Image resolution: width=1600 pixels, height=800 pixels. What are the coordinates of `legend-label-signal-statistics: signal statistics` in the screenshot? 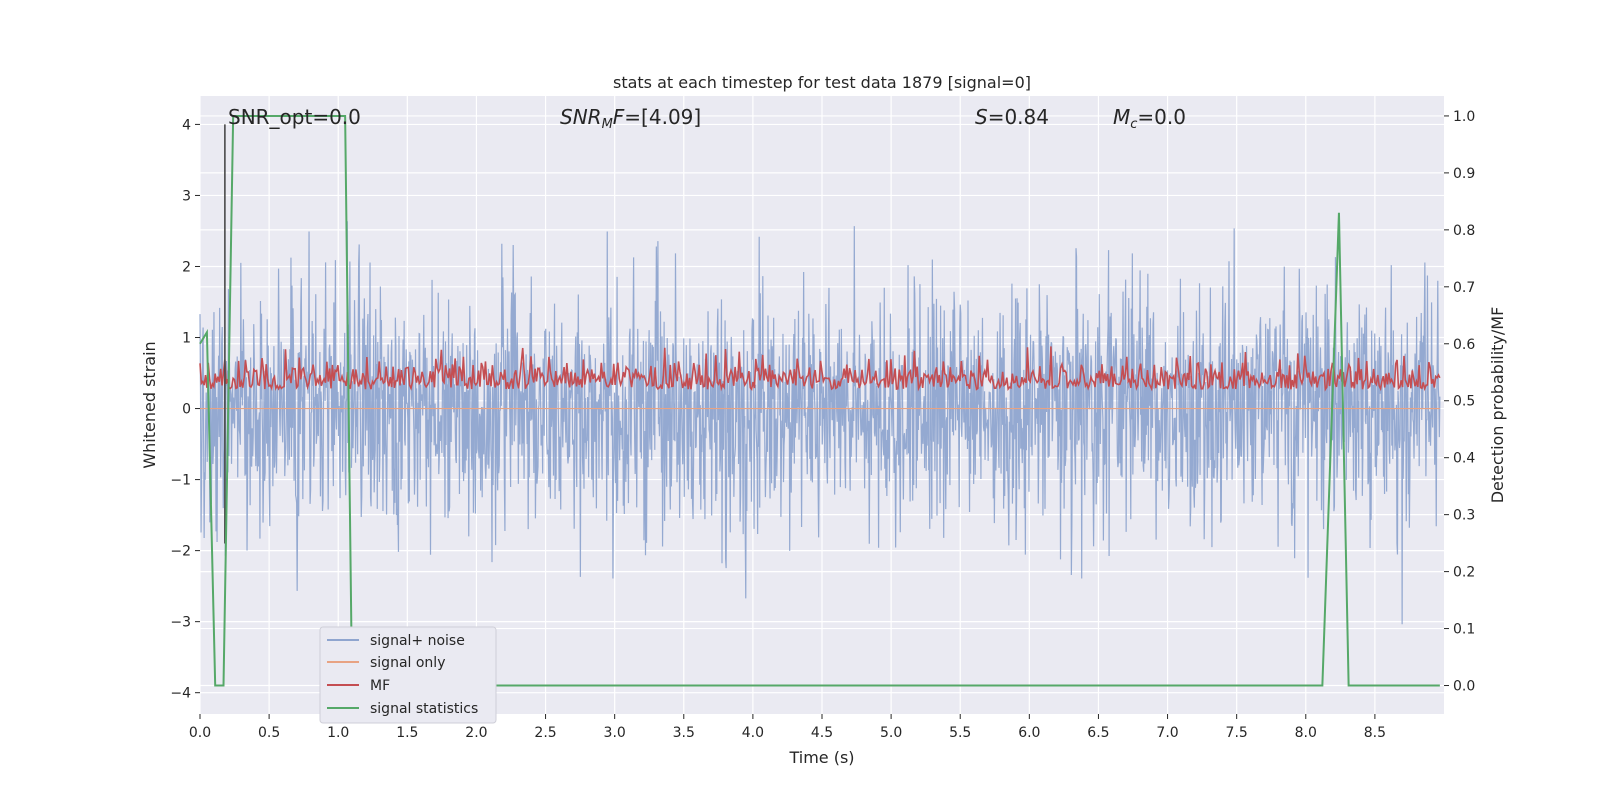 It's located at (424, 709).